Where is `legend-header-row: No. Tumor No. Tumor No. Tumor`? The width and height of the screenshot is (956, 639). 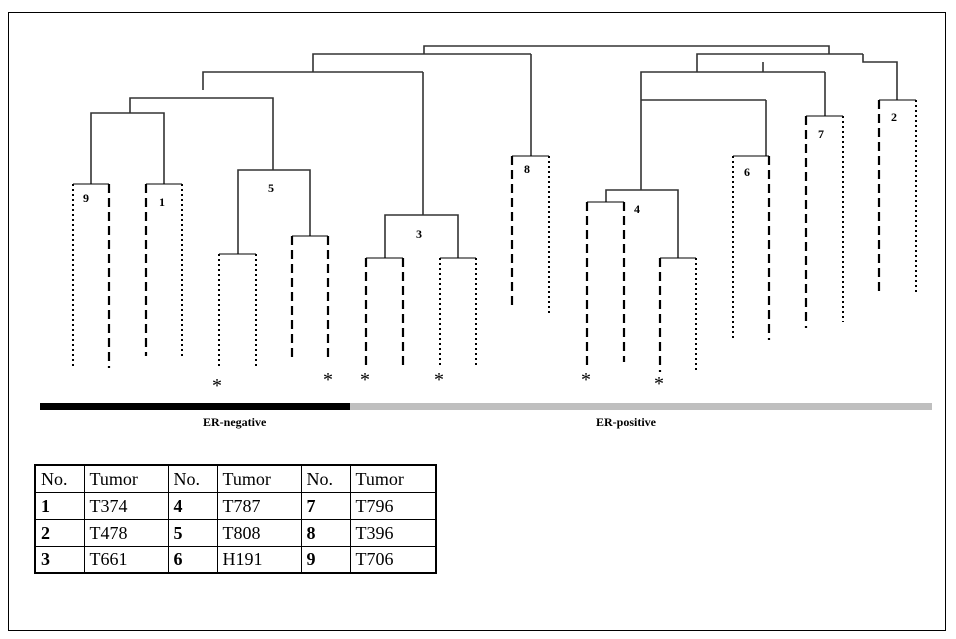
legend-header-row: No. Tumor No. Tumor No. Tumor is located at coordinates (235, 478).